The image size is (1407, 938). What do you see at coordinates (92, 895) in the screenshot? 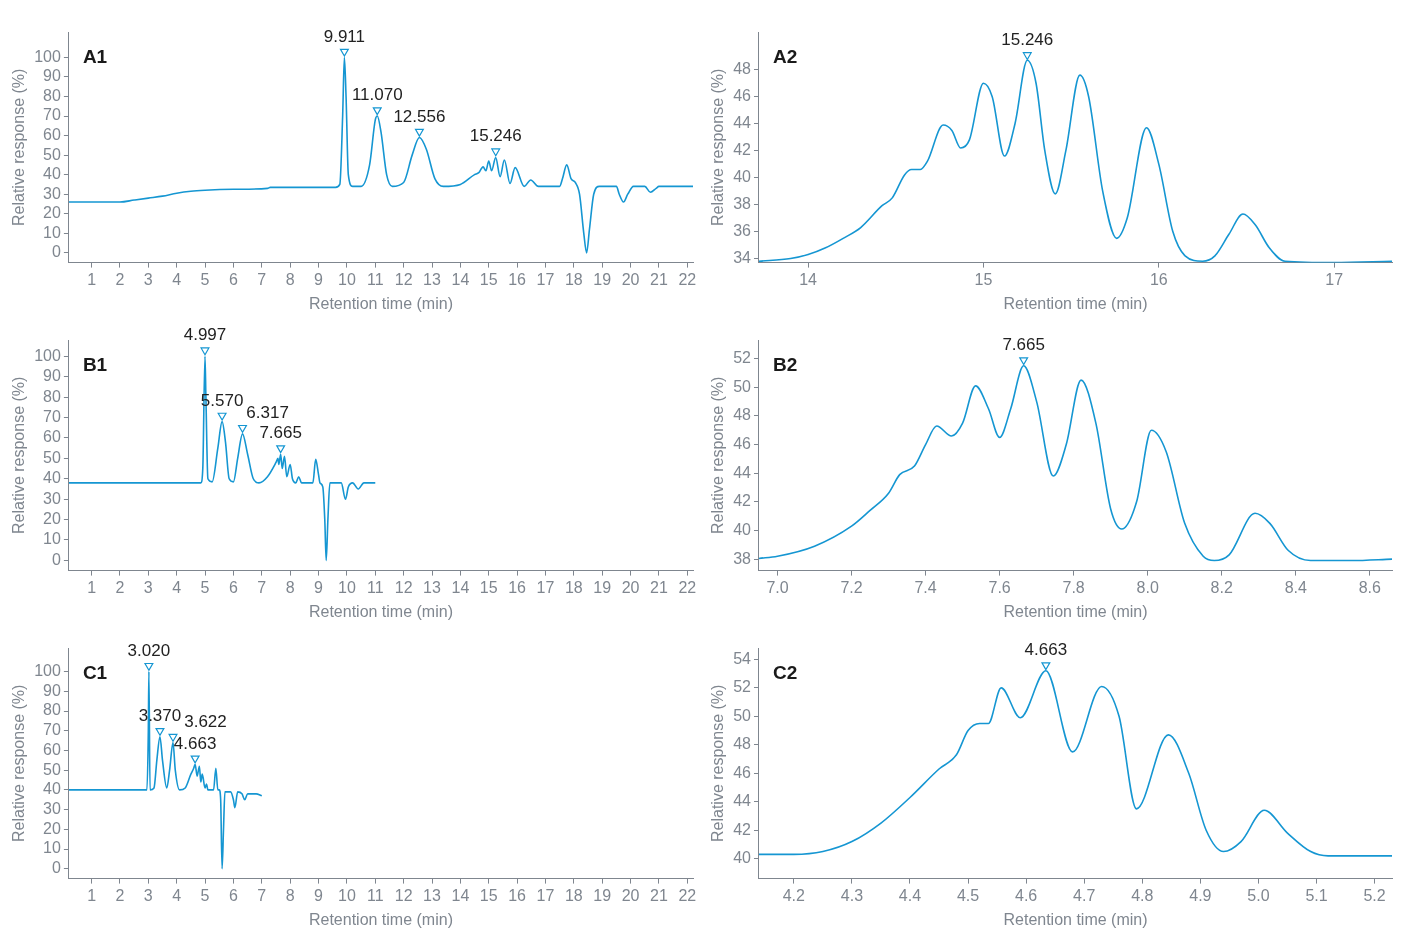
I see `x-tick-label: 1` at bounding box center [92, 895].